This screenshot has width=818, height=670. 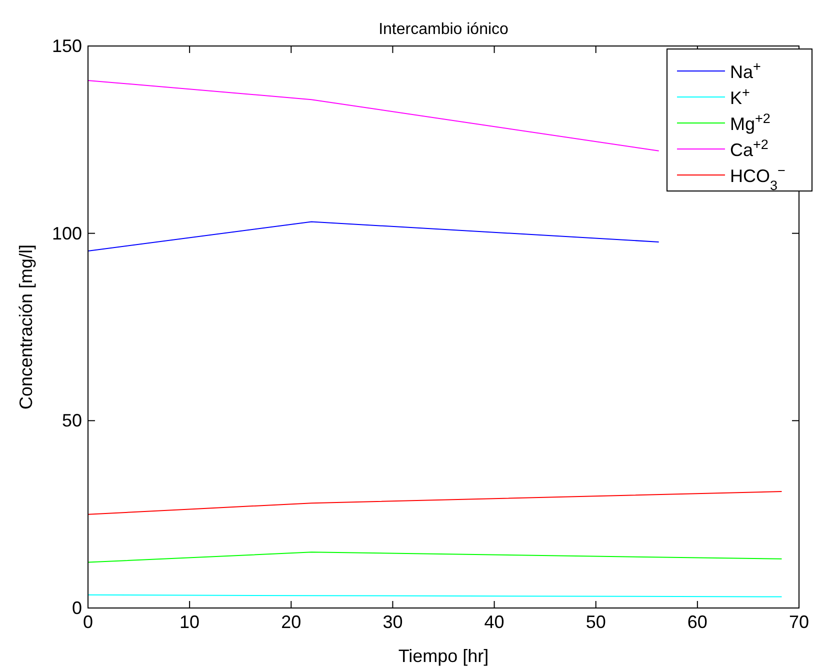 I want to click on x-tick-label: 40, so click(x=494, y=622).